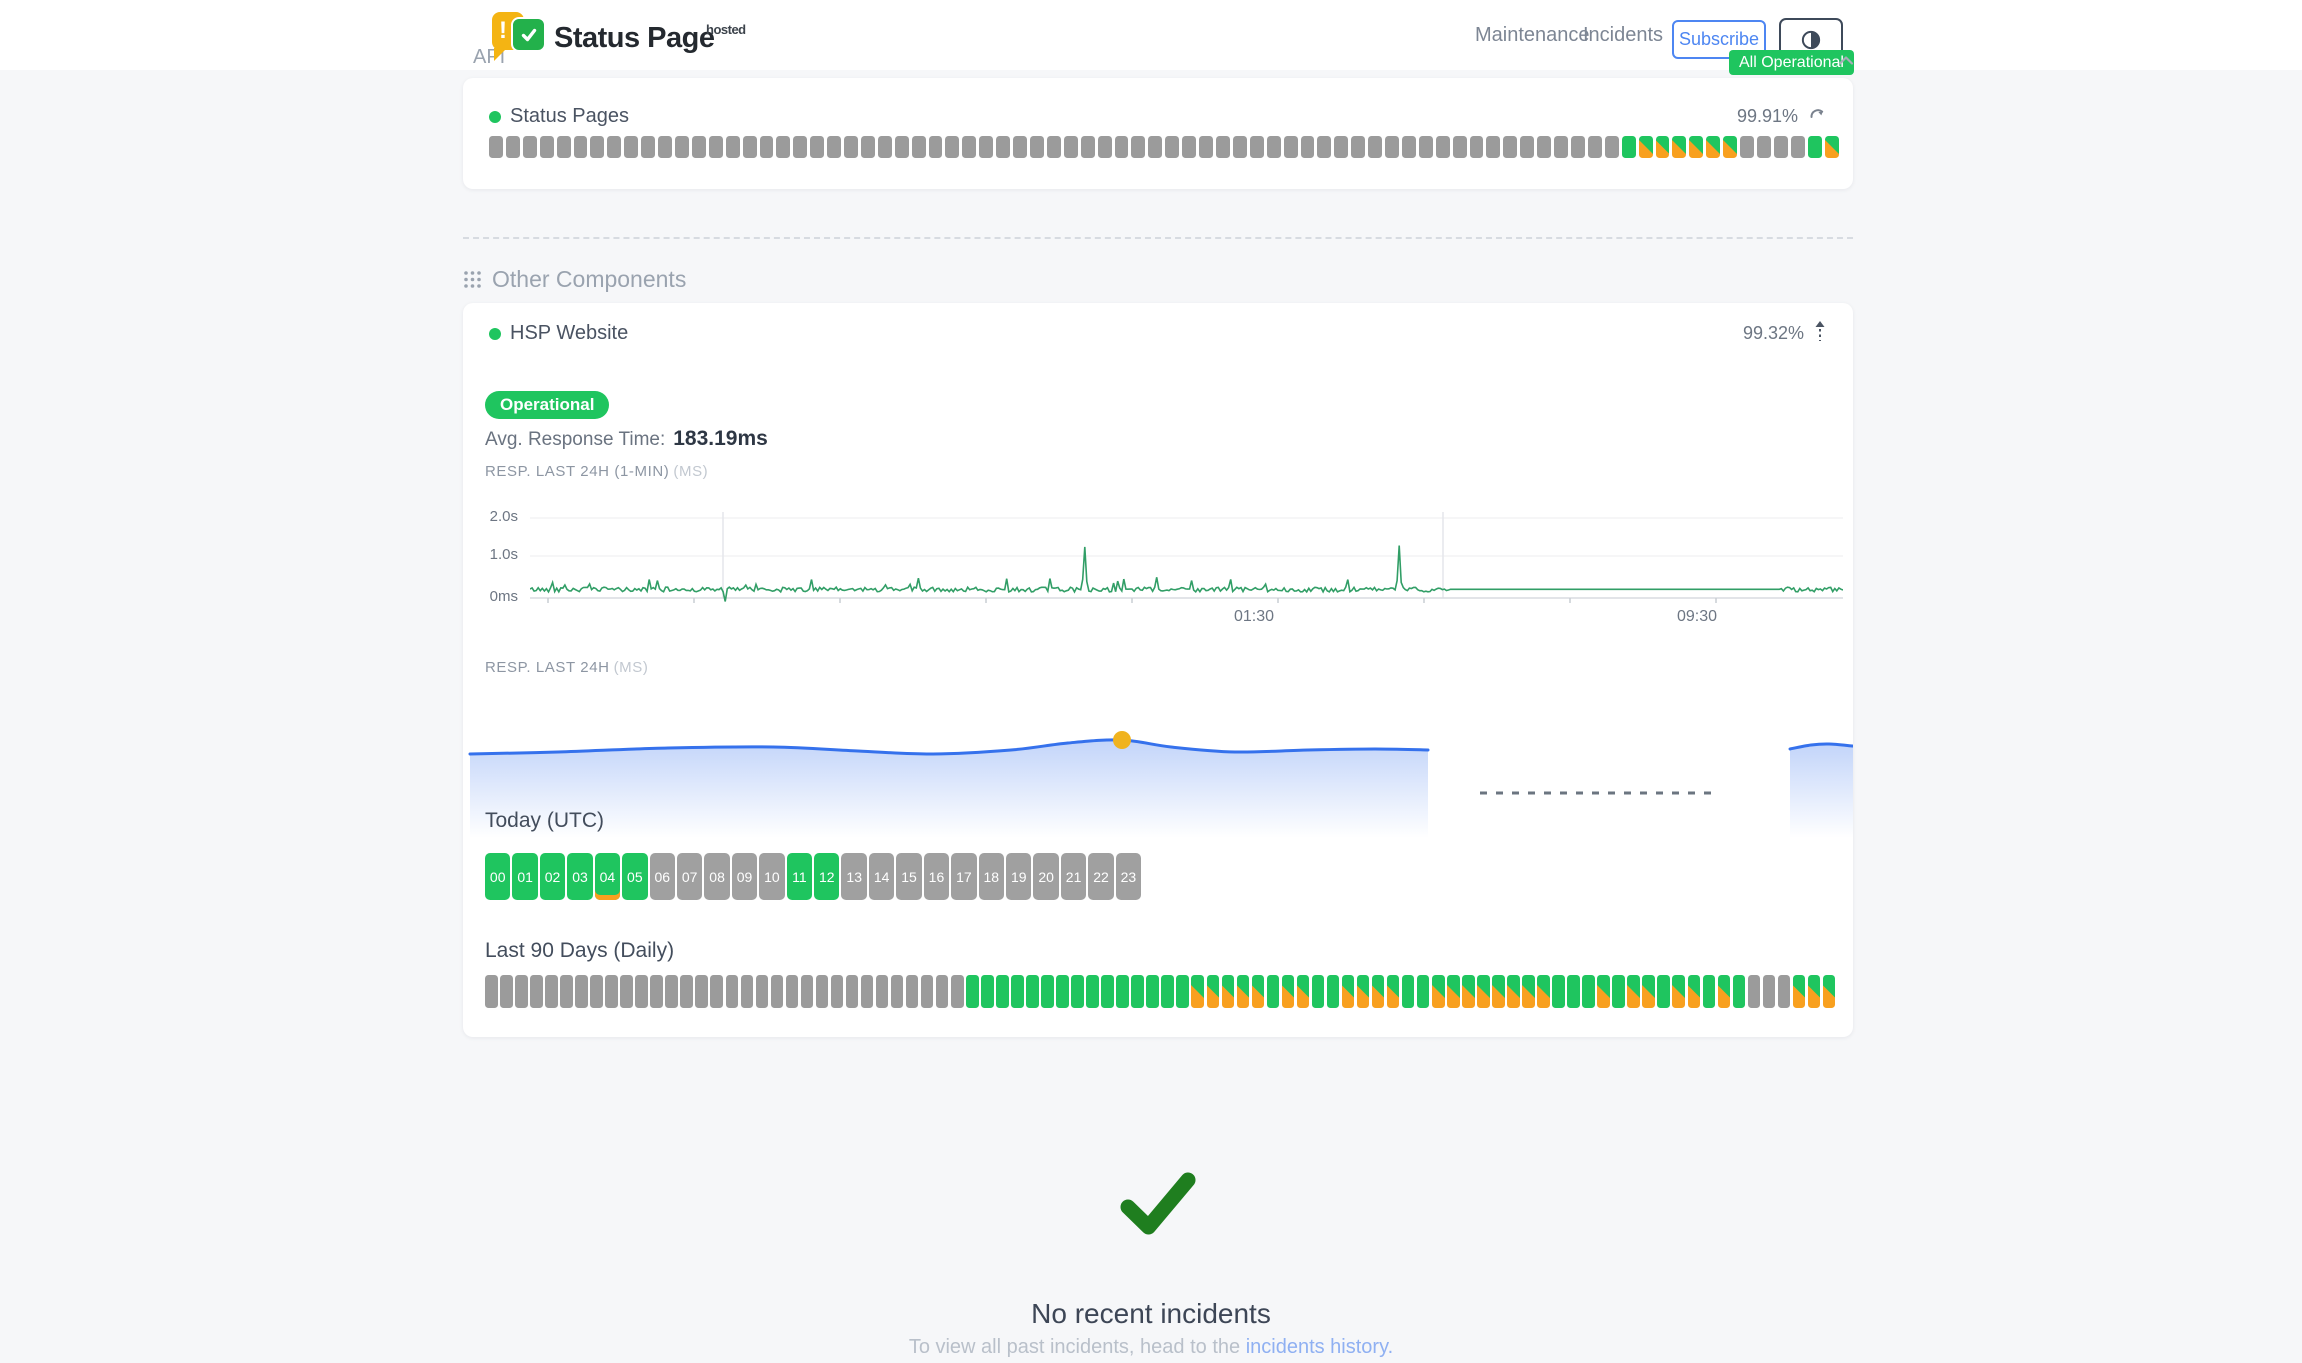 The height and width of the screenshot is (1363, 2302). What do you see at coordinates (1046, 876) in the screenshot?
I see `hour-block: 20` at bounding box center [1046, 876].